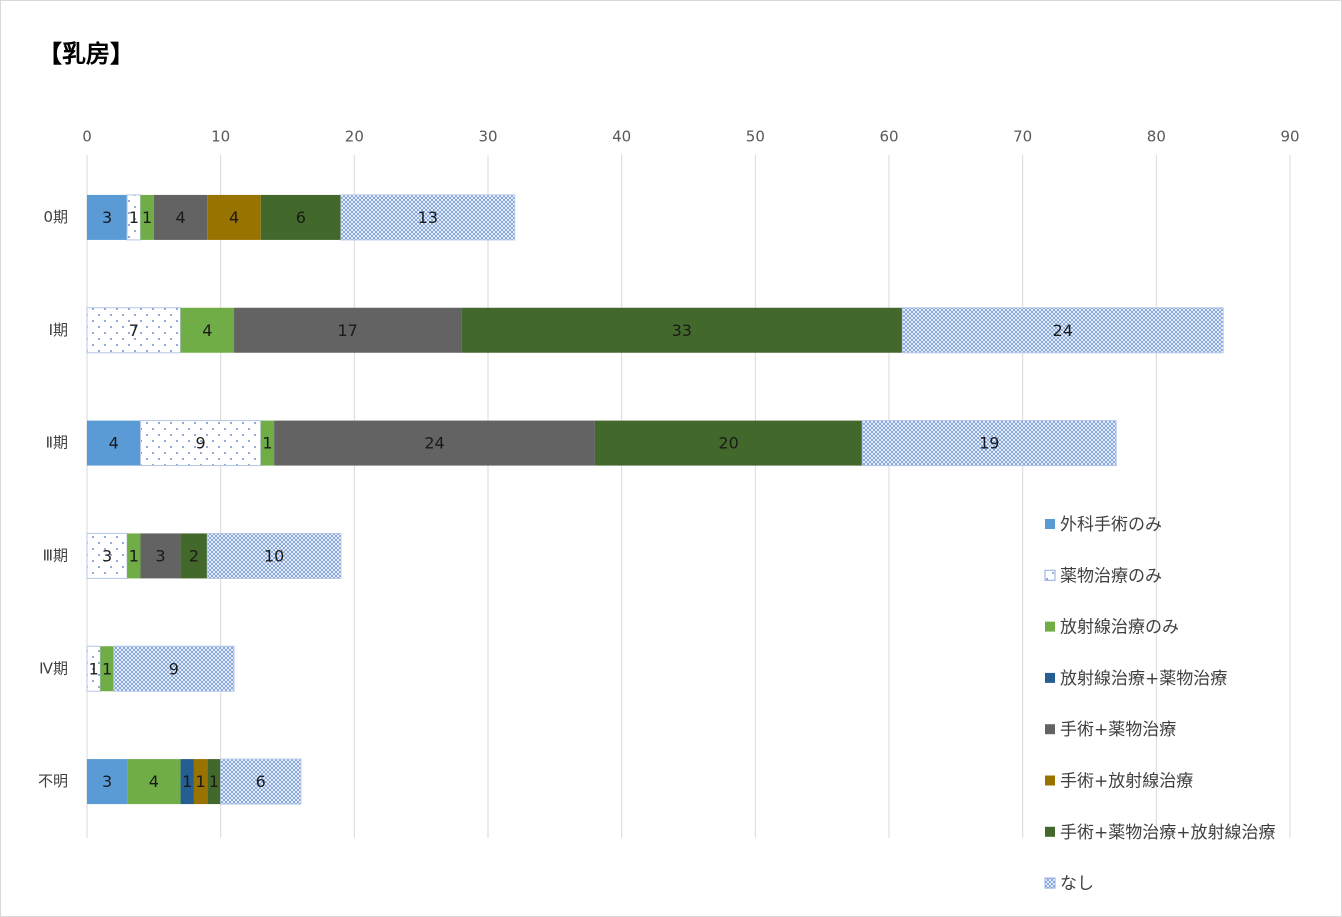 The height and width of the screenshot is (917, 1342). What do you see at coordinates (1077, 884) in the screenshot?
I see `legend-label: なし` at bounding box center [1077, 884].